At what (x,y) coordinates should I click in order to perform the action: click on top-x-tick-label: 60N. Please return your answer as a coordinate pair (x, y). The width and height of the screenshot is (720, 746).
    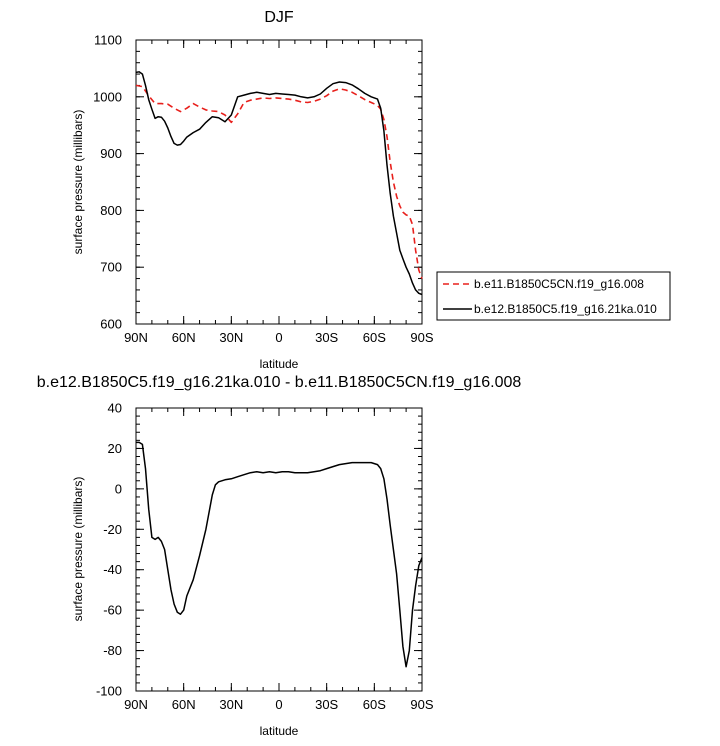
    Looking at the image, I should click on (184, 337).